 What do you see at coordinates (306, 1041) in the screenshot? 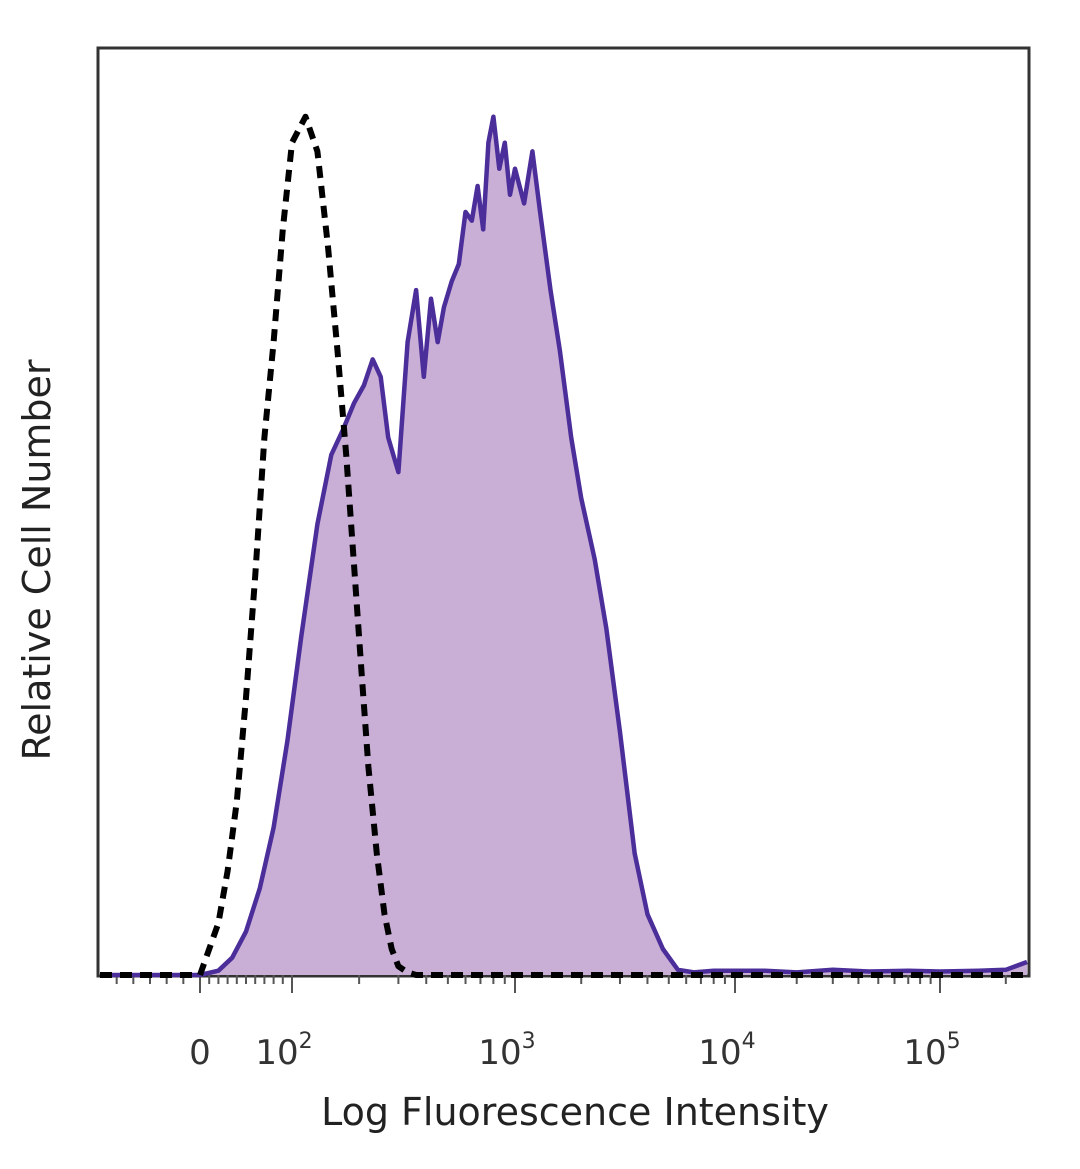
I see `x-tick-label-exponent: 2` at bounding box center [306, 1041].